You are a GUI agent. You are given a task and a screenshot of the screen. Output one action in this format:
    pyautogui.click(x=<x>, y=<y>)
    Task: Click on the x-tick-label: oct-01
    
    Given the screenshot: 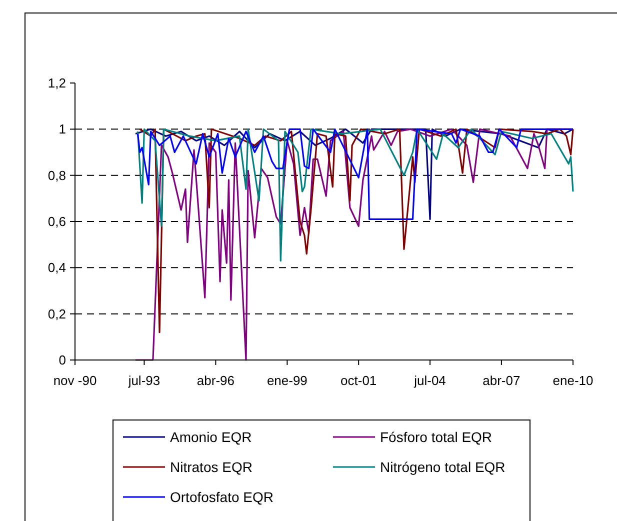 What is the action you would take?
    pyautogui.click(x=358, y=380)
    